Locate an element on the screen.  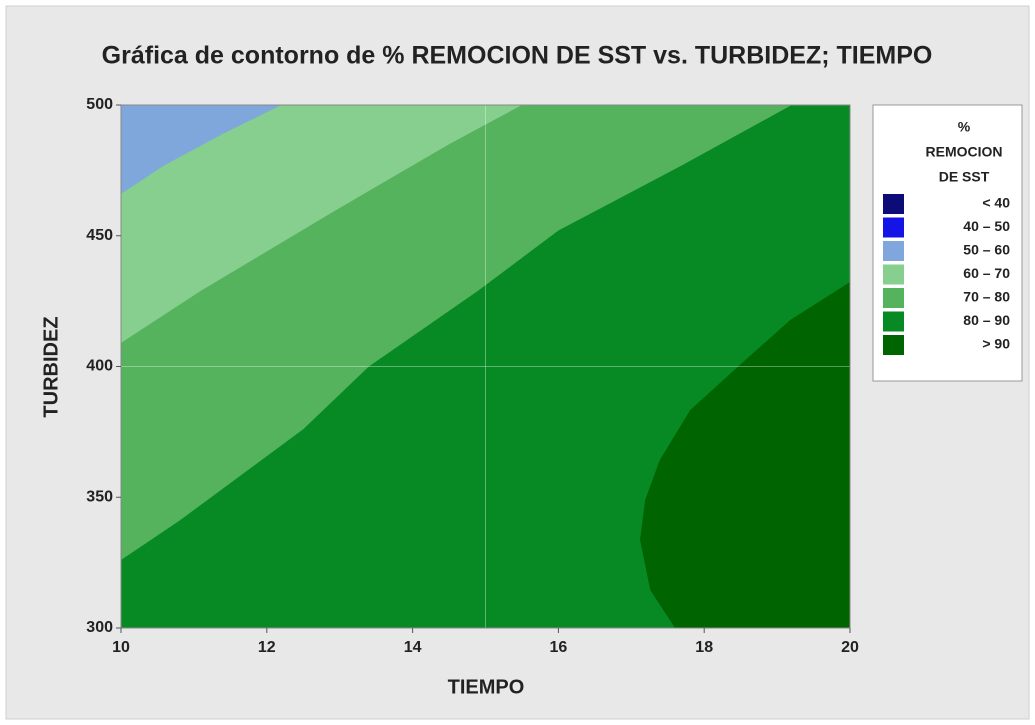
y-tick-label: 300 is located at coordinates (99, 627).